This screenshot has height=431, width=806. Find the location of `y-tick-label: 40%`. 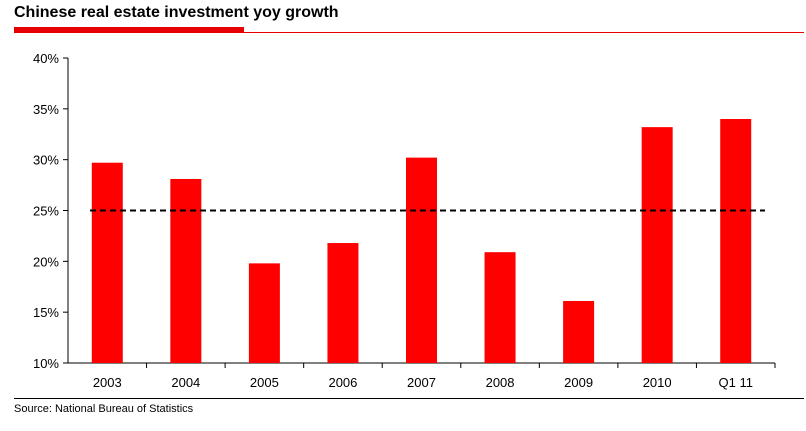

y-tick-label: 40% is located at coordinates (46, 58).